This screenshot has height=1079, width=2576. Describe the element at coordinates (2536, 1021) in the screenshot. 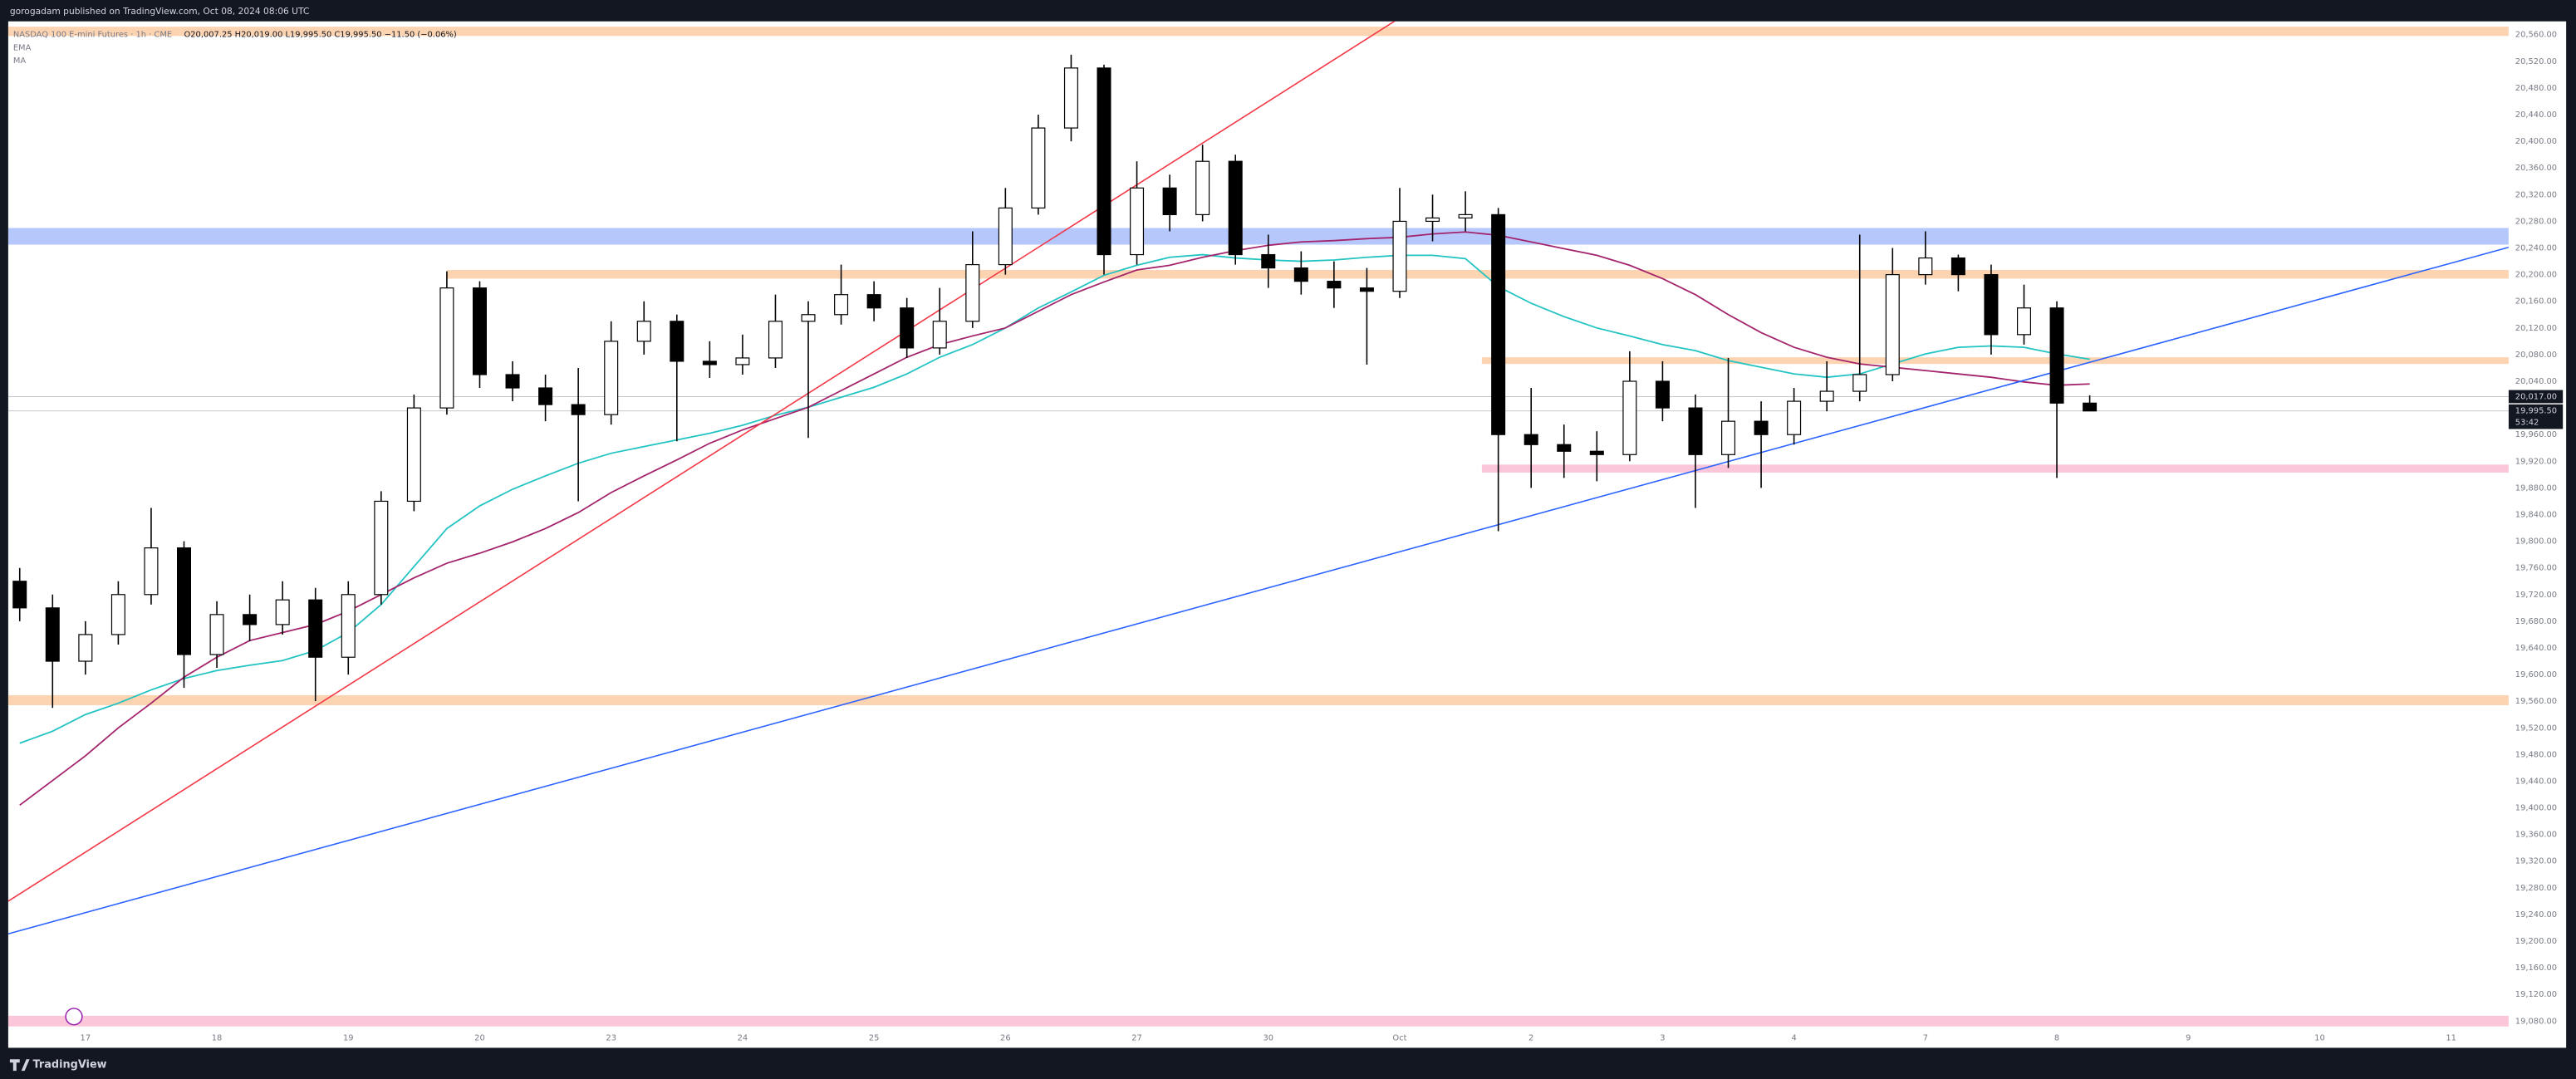

I see `y-tick-label: 19,080.00` at that location.